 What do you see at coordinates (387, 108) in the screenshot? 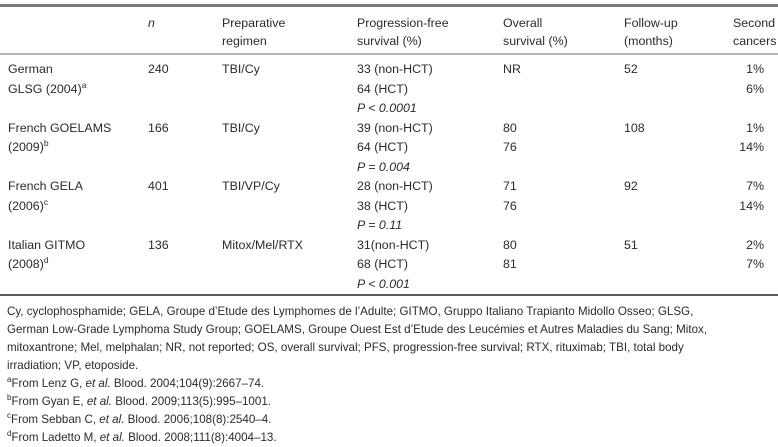
I see `pfs-p-value: P < 0.0001` at bounding box center [387, 108].